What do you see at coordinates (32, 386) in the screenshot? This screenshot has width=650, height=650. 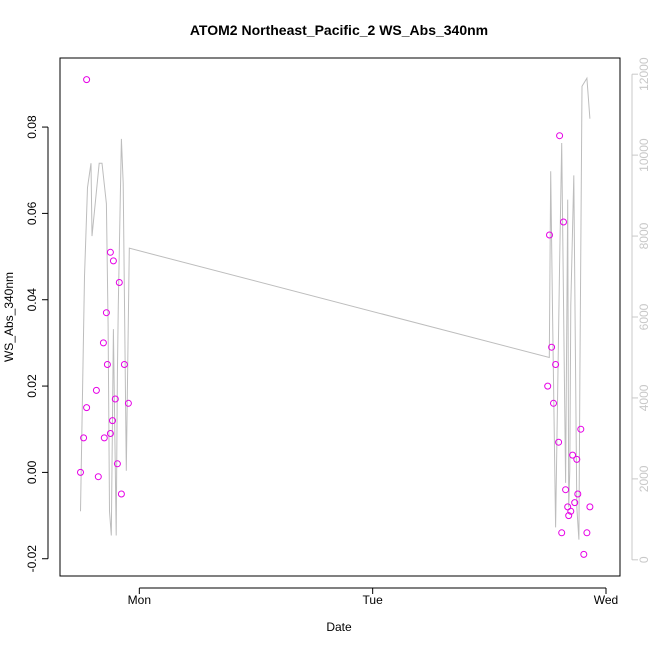 I see `left-tick-label: 0.02` at bounding box center [32, 386].